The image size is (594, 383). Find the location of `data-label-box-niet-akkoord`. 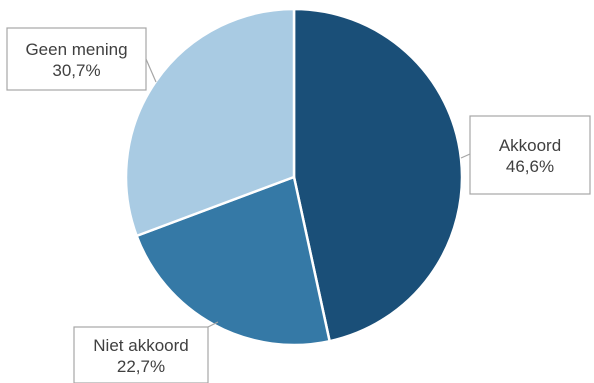

data-label-box-niet-akkoord is located at coordinates (141, 354).